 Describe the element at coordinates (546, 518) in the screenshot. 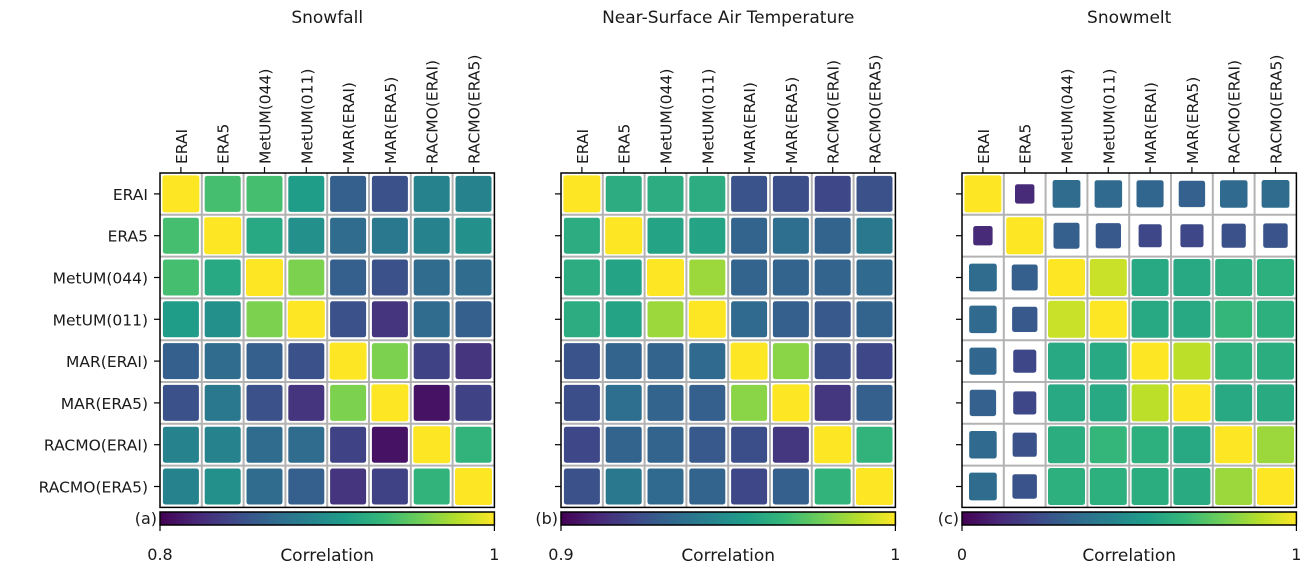

I see `panel-label: (b)` at that location.